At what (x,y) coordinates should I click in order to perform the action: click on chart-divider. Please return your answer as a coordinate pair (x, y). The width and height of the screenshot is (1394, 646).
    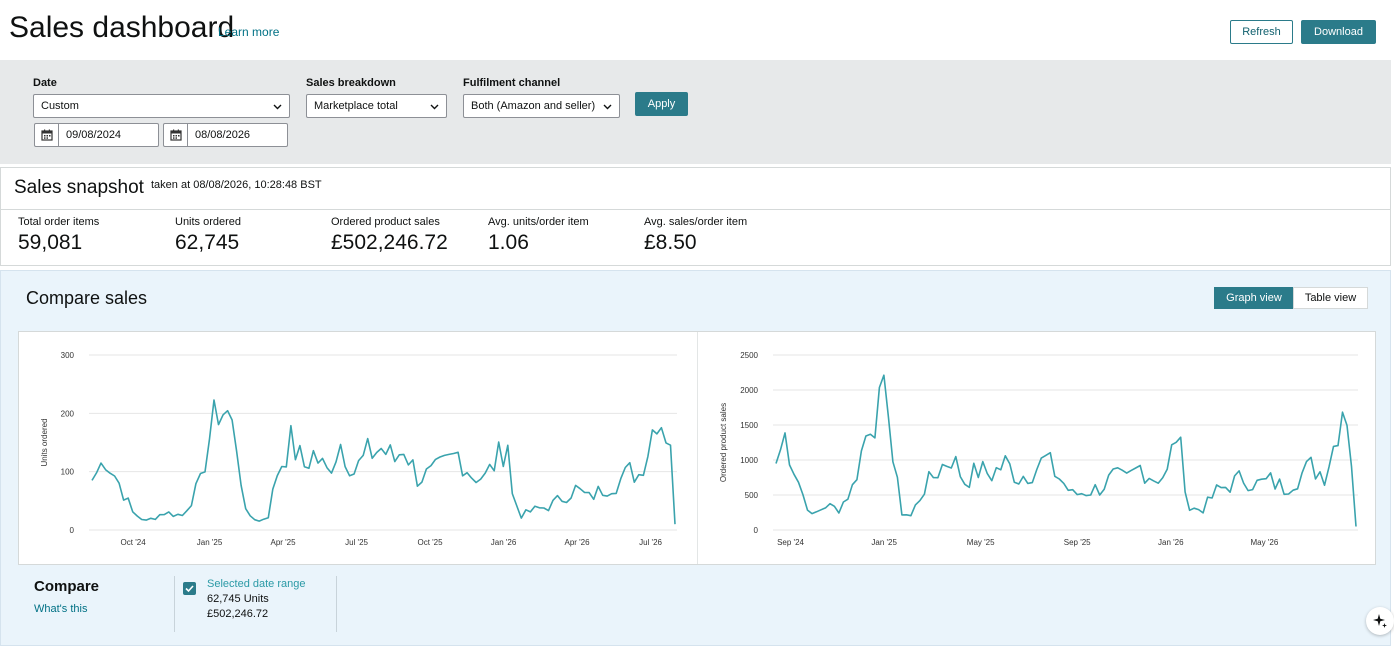
    Looking at the image, I should click on (697, 448).